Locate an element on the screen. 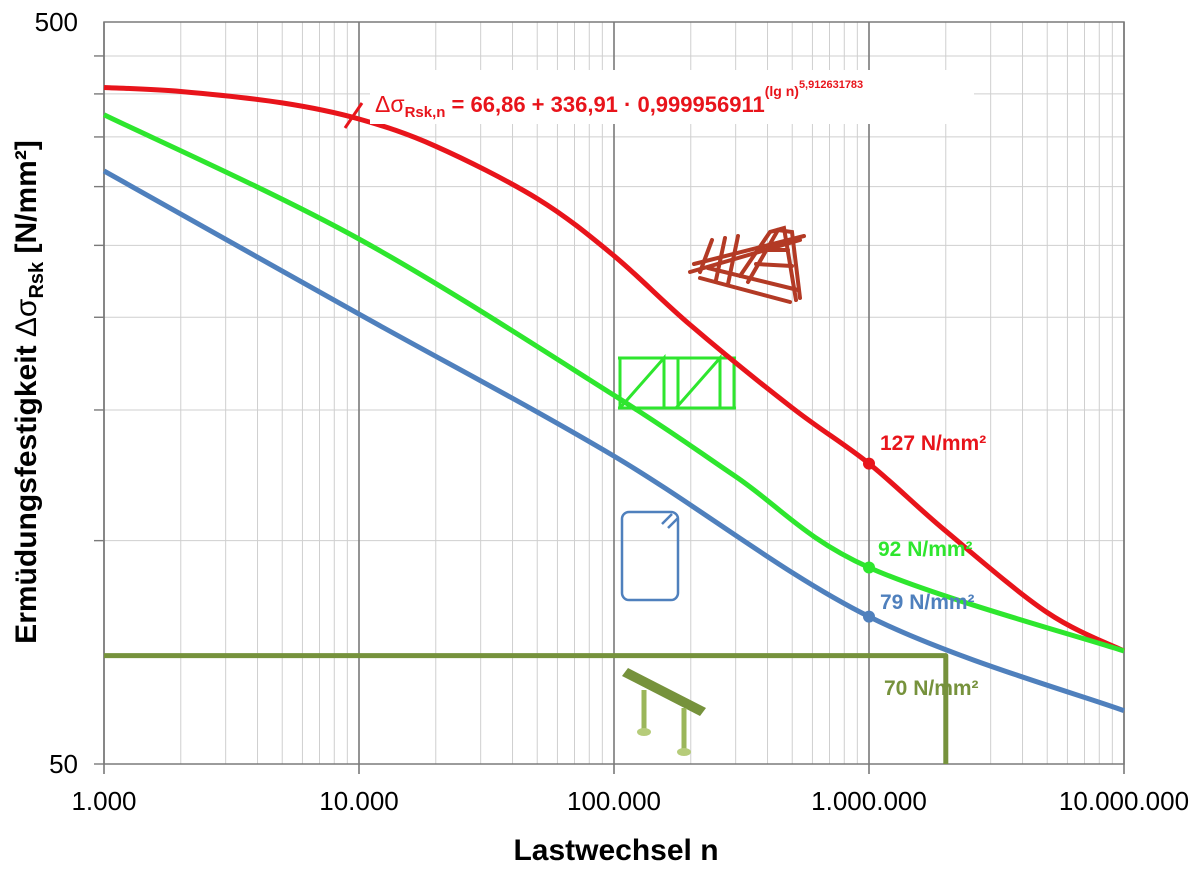 This screenshot has width=1200, height=872. marker-layer is located at coordinates (869, 540).